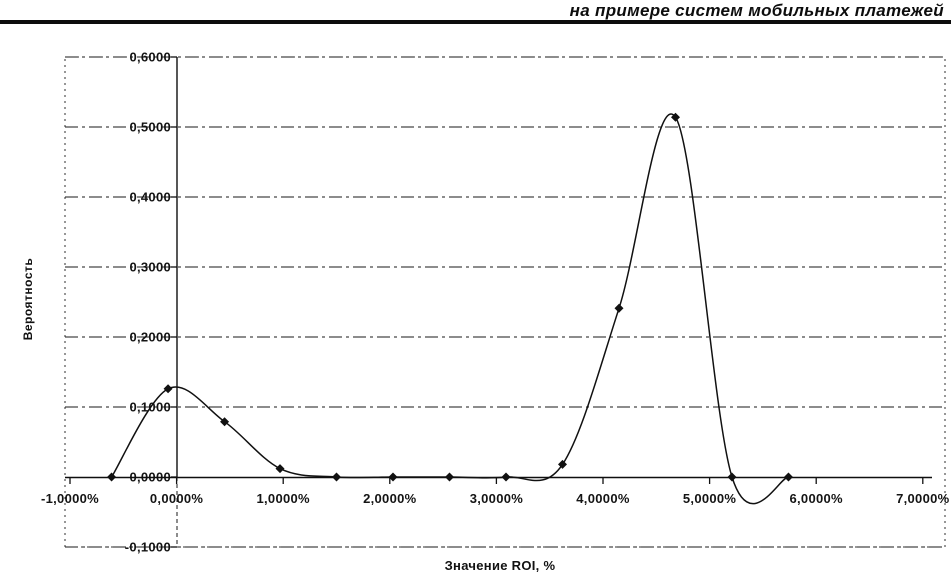  What do you see at coordinates (816, 498) in the screenshot?
I see `x-tick-label: 6,0000%` at bounding box center [816, 498].